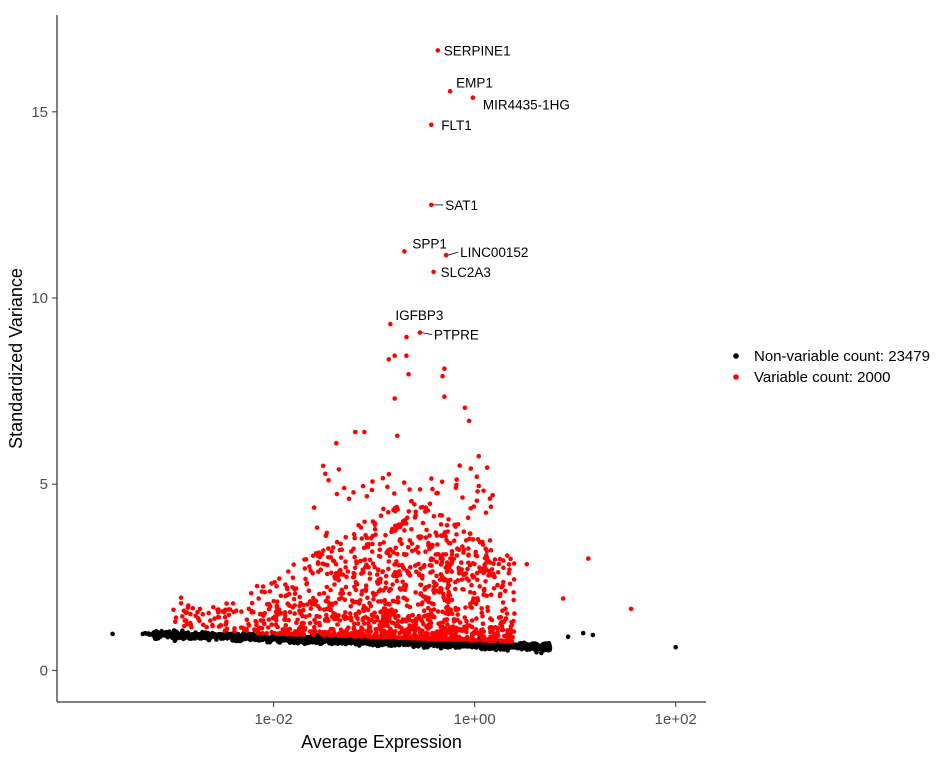 The image size is (941, 757). Describe the element at coordinates (453, 253) in the screenshot. I see `label-connector` at that location.